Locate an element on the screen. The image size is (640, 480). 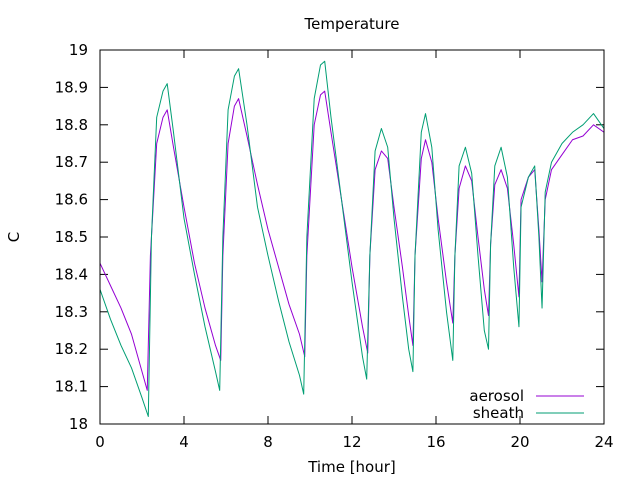
legend: aerosol sheath is located at coordinates (526, 404).